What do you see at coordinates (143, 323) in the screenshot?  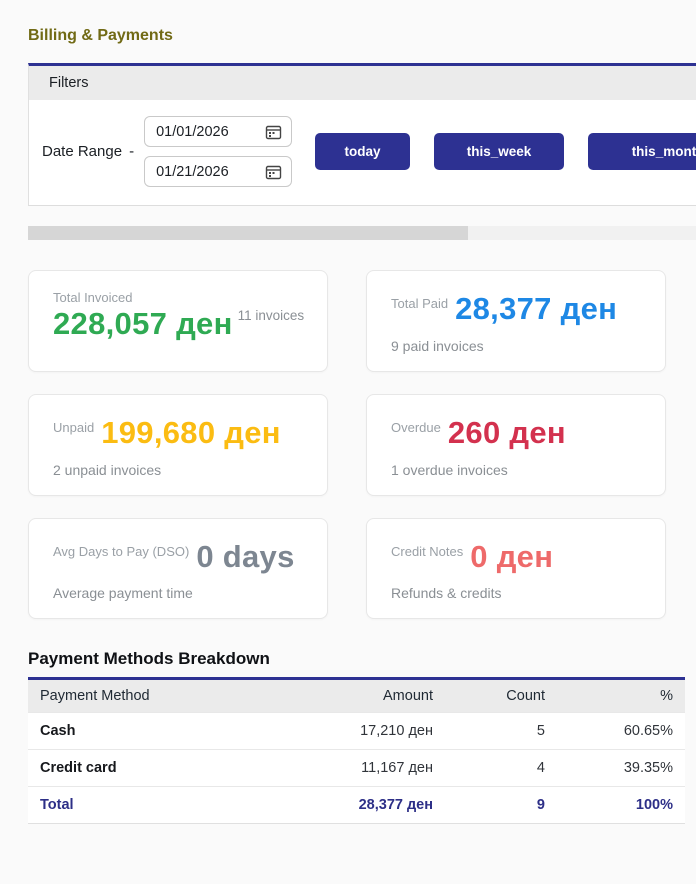 I see `stat-value: 228,057 ден` at bounding box center [143, 323].